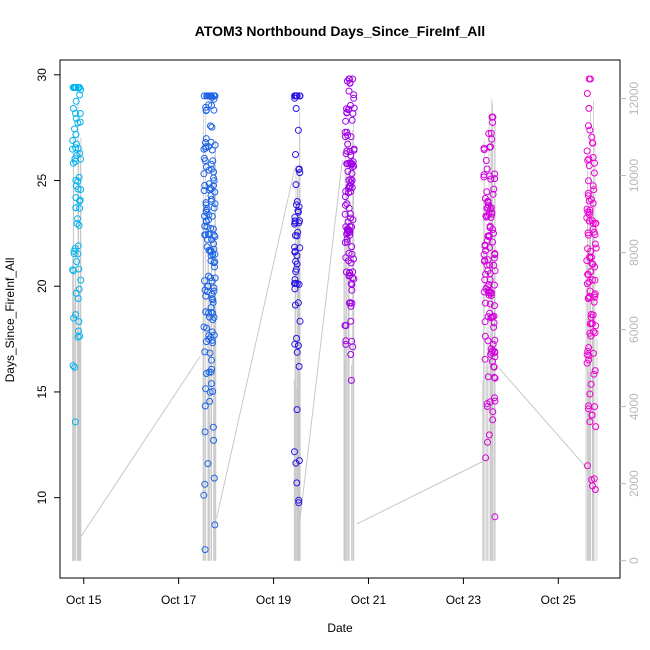  What do you see at coordinates (634, 406) in the screenshot?
I see `y2-tick-label: 4000` at bounding box center [634, 406].